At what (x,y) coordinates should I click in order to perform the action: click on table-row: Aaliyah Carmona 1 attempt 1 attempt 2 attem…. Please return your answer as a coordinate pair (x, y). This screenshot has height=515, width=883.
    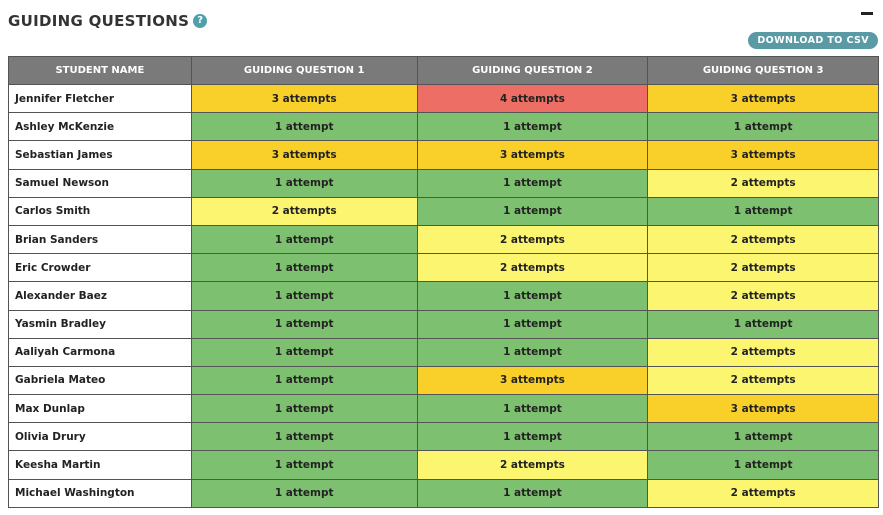
    Looking at the image, I should click on (443, 352).